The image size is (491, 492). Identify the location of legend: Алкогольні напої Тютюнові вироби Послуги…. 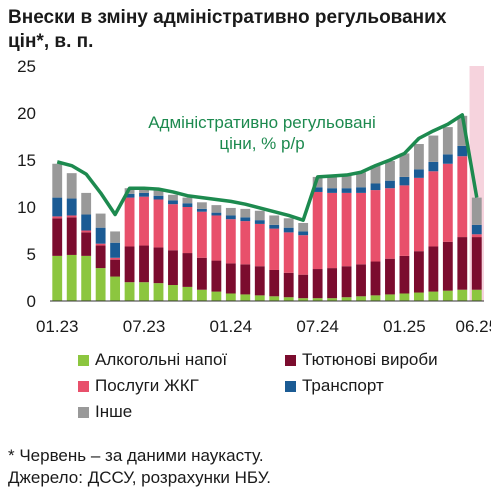
(283, 389).